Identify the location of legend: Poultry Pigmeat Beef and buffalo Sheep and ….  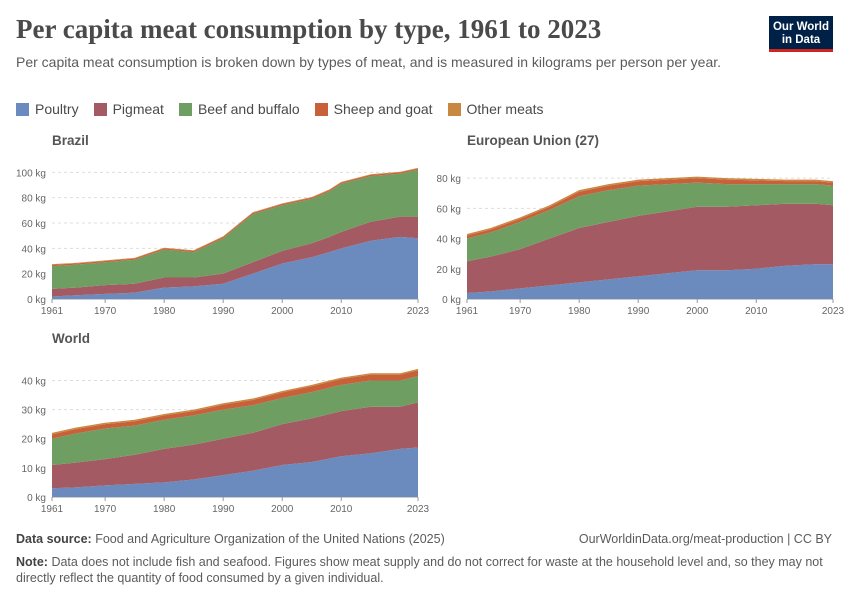
(280, 109).